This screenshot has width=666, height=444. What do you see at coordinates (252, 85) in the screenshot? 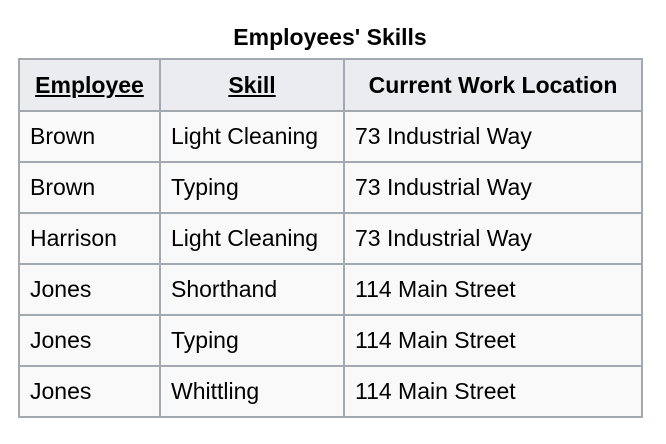
I see `column-header-skill: Skill` at bounding box center [252, 85].